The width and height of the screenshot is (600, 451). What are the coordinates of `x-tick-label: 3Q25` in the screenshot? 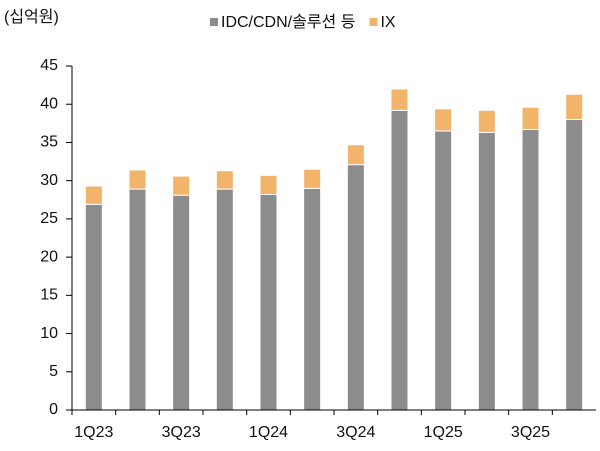 It's located at (530, 432).